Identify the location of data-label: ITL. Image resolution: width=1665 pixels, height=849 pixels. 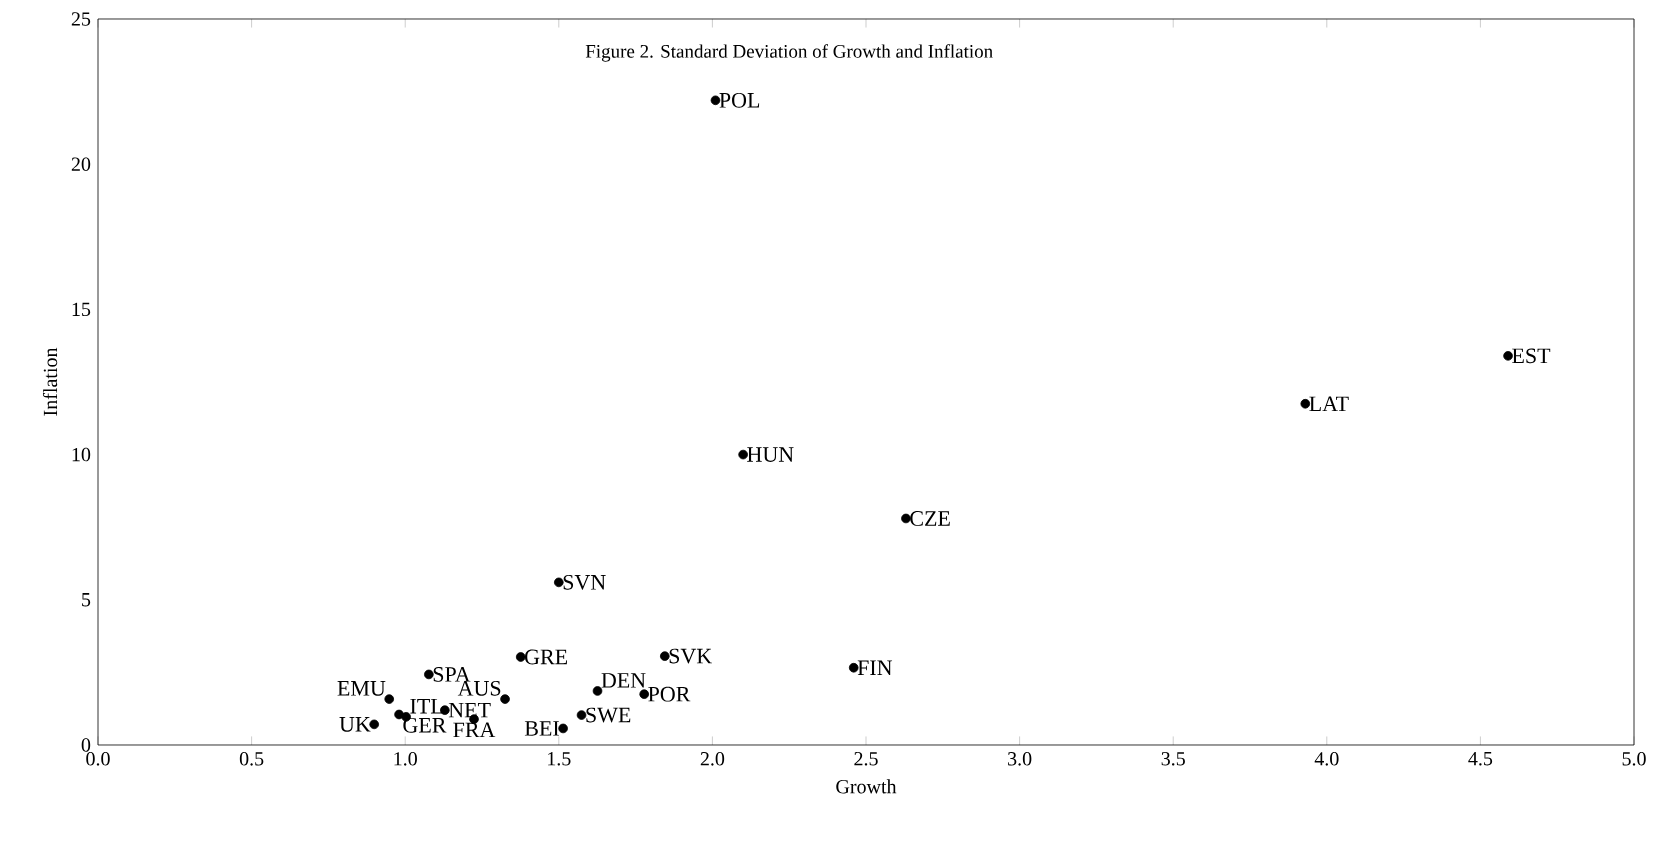
(426, 706).